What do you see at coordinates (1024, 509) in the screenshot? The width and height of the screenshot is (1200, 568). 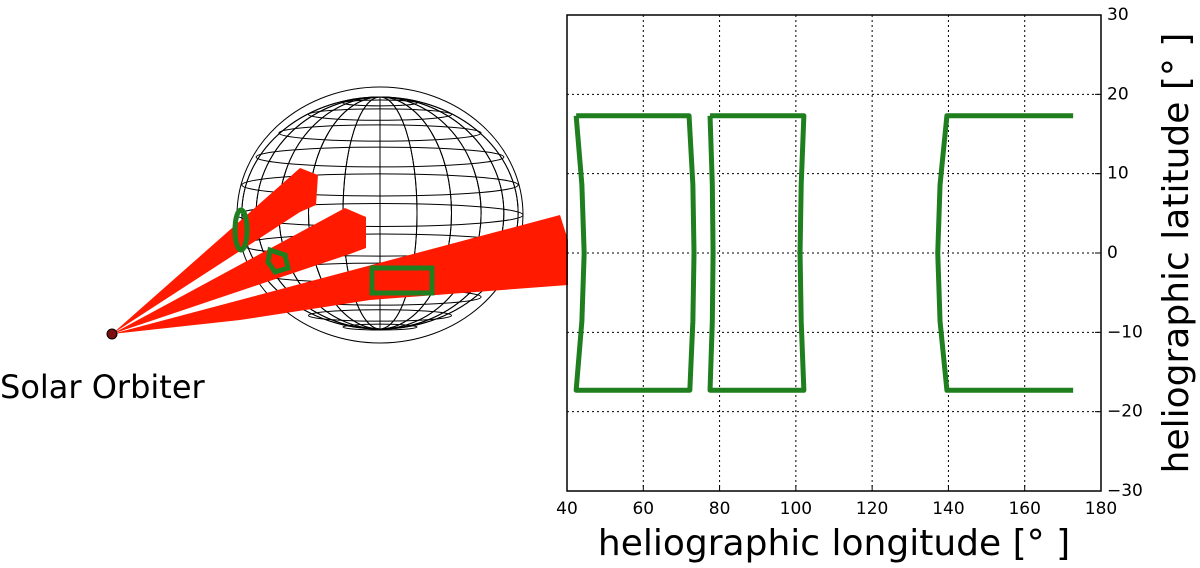 I see `x-tick-label: 160` at bounding box center [1024, 509].